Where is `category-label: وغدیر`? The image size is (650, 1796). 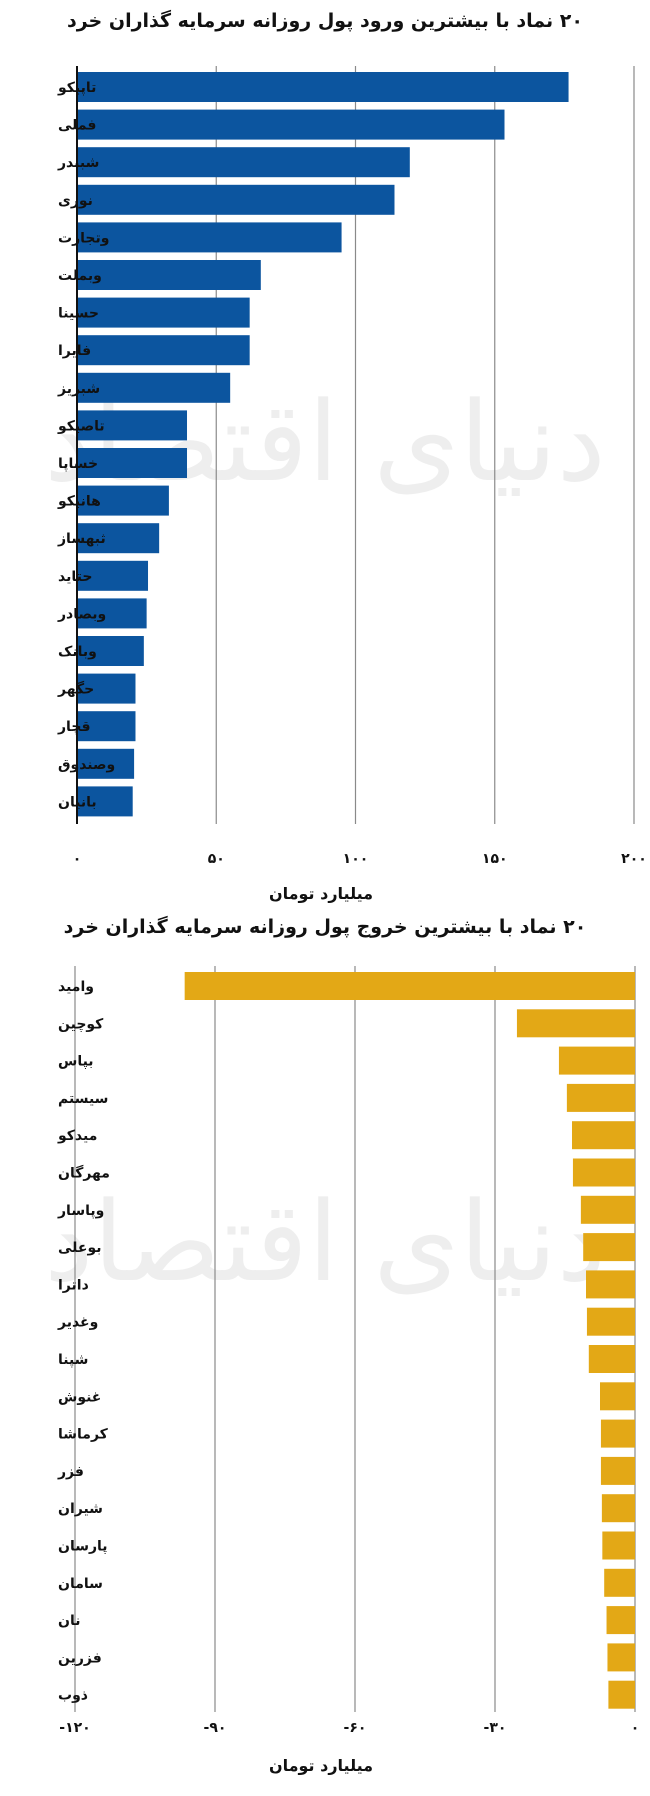
category-label: وغدیر is located at coordinates (77, 1323).